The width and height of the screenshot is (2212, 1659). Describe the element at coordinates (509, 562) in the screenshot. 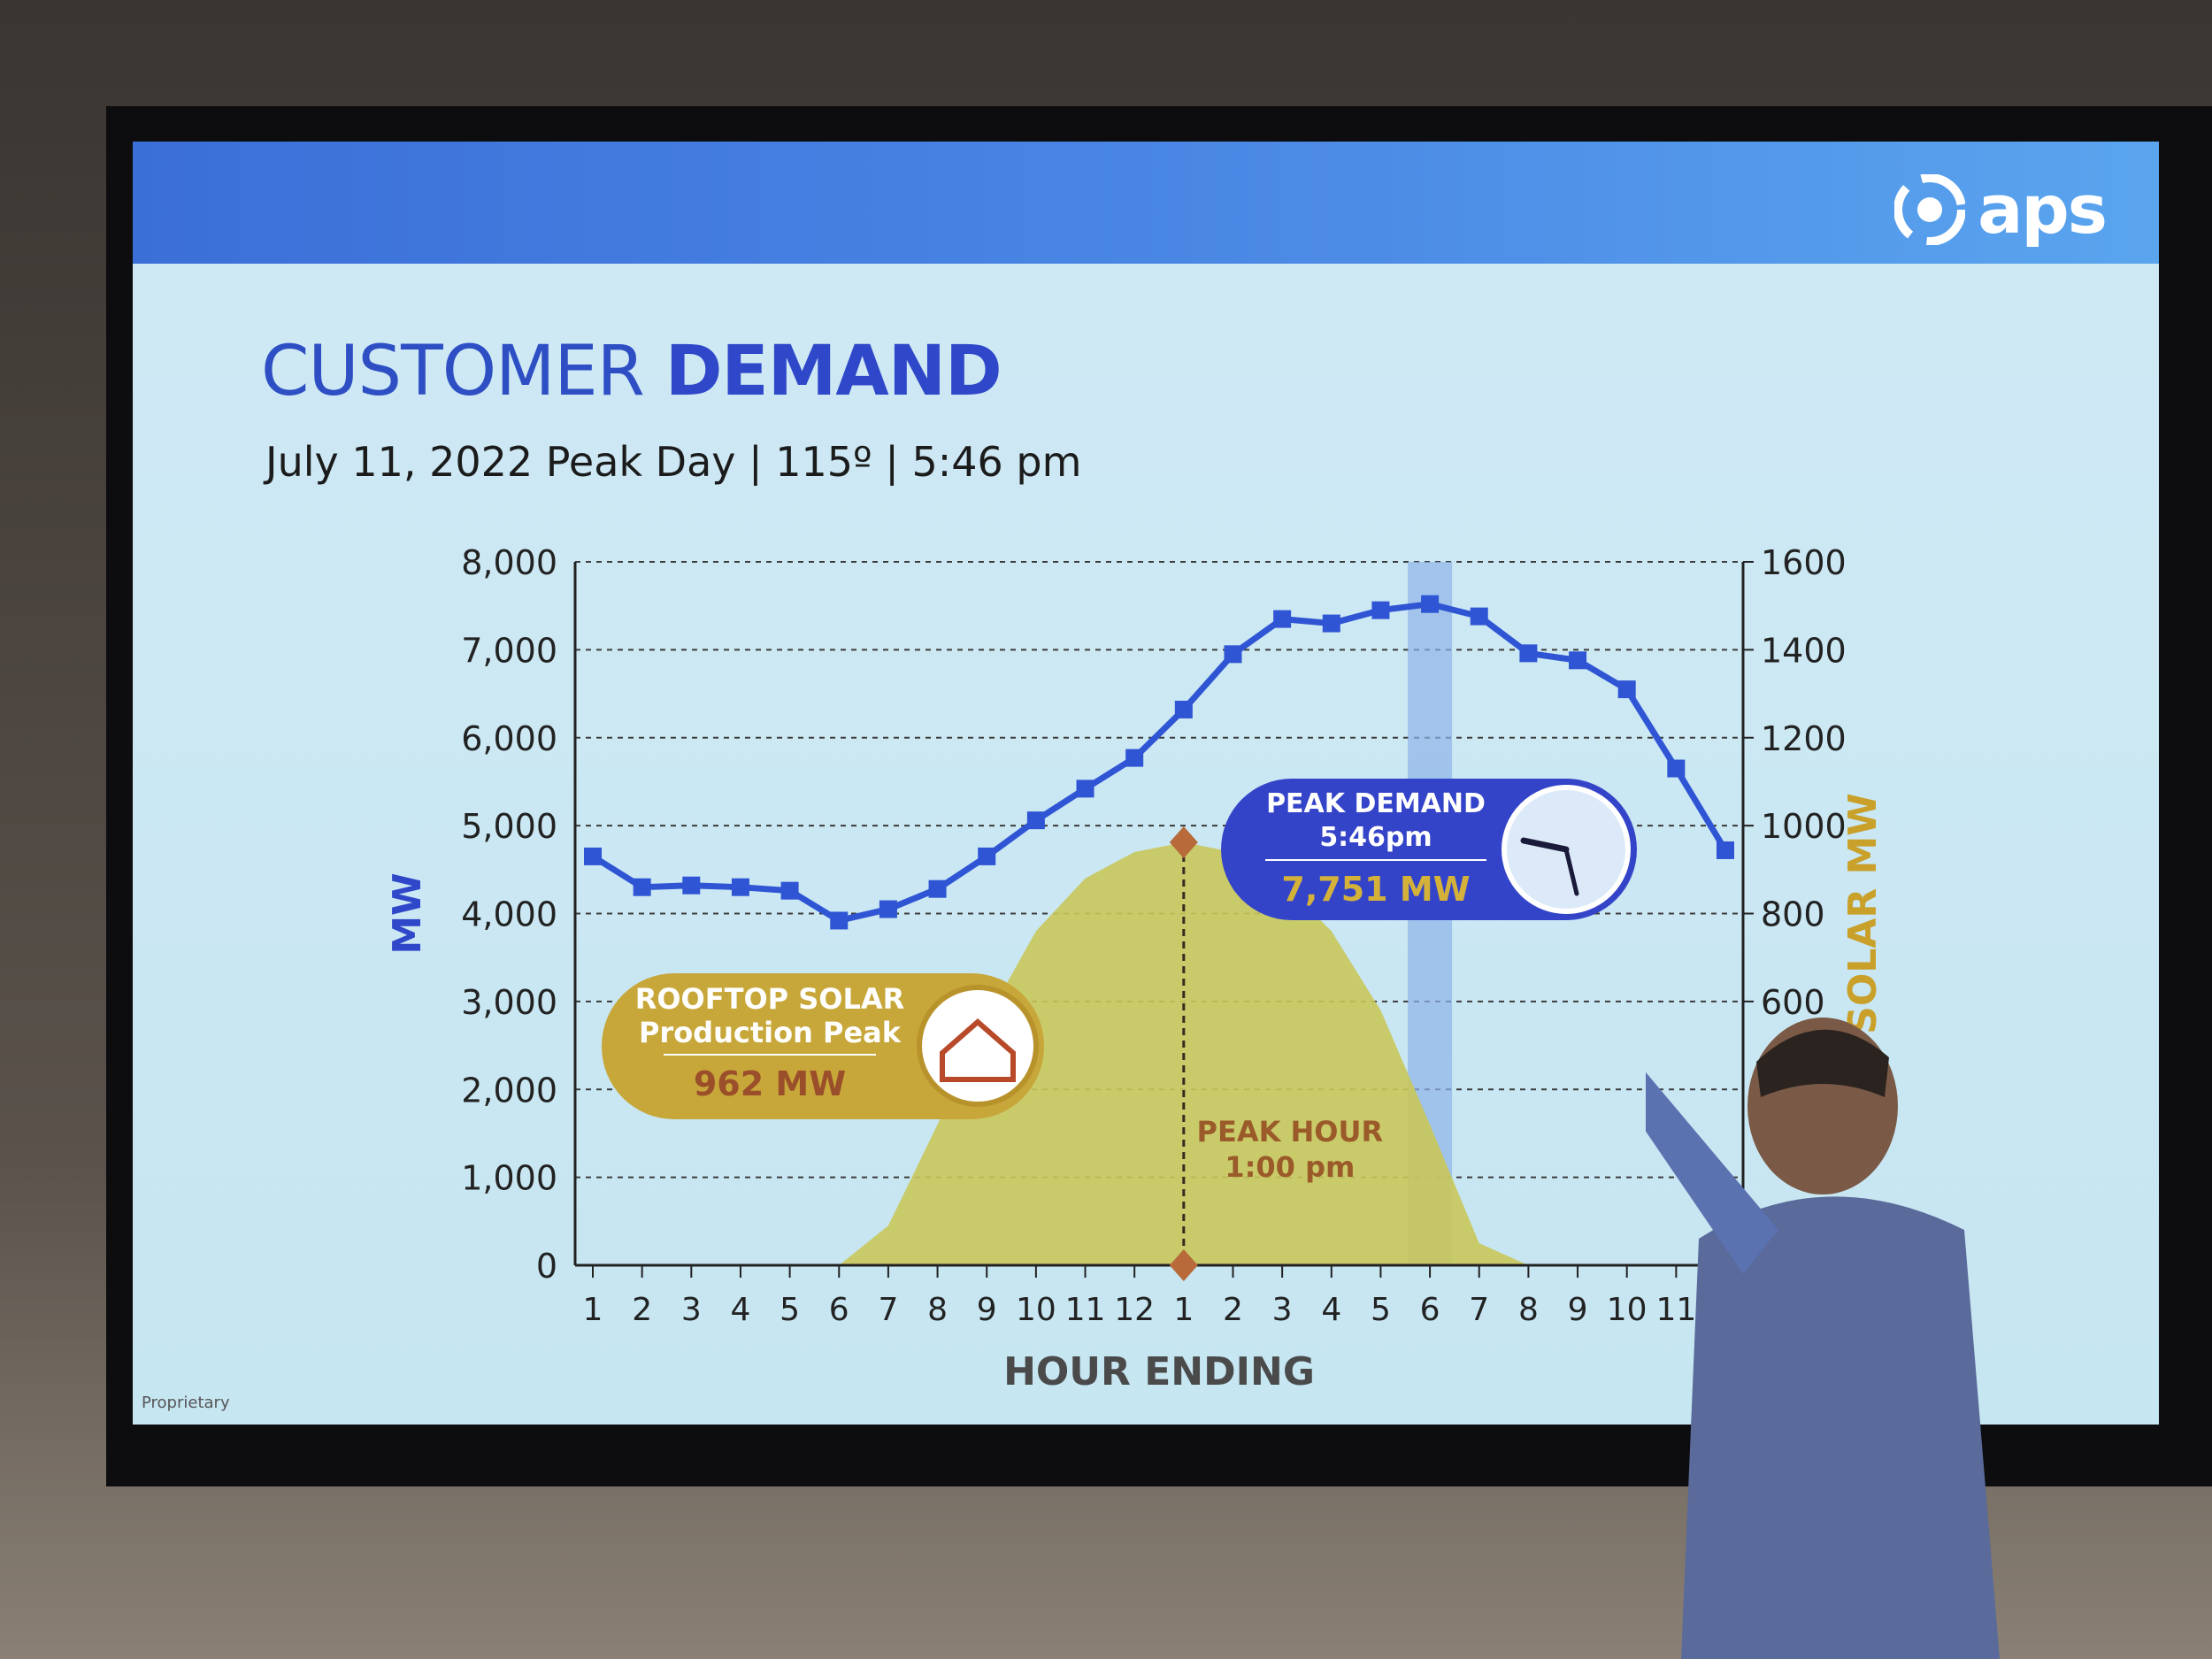

I see `y-tick-label-left: 8,000` at that location.